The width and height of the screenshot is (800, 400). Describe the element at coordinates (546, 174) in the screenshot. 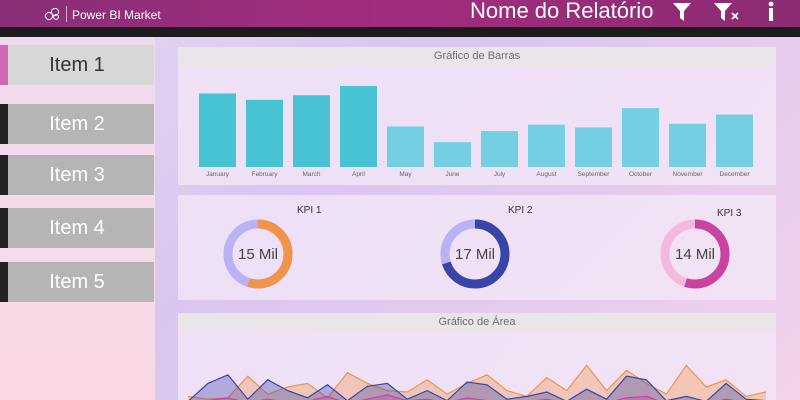

I see `x-tick-label: August` at that location.